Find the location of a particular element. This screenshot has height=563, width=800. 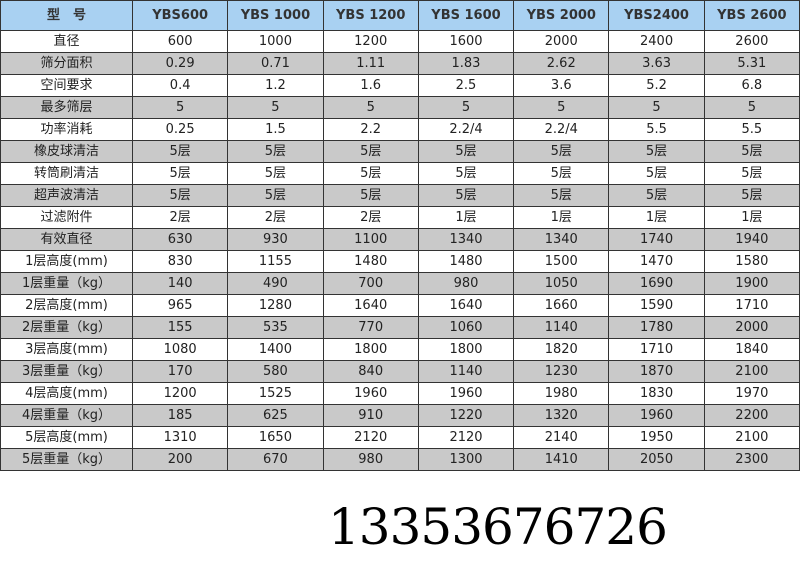

value-cell: 770 is located at coordinates (370, 327).